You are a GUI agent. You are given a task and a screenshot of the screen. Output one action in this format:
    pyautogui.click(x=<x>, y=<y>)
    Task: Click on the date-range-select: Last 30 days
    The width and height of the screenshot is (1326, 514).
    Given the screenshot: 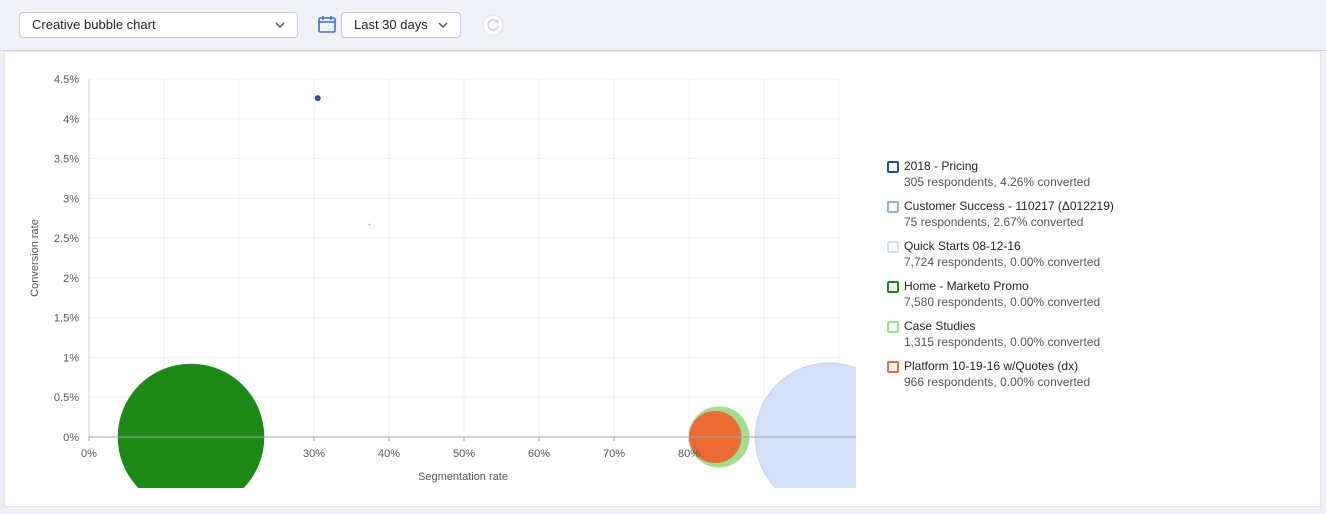 What is the action you would take?
    pyautogui.click(x=401, y=25)
    